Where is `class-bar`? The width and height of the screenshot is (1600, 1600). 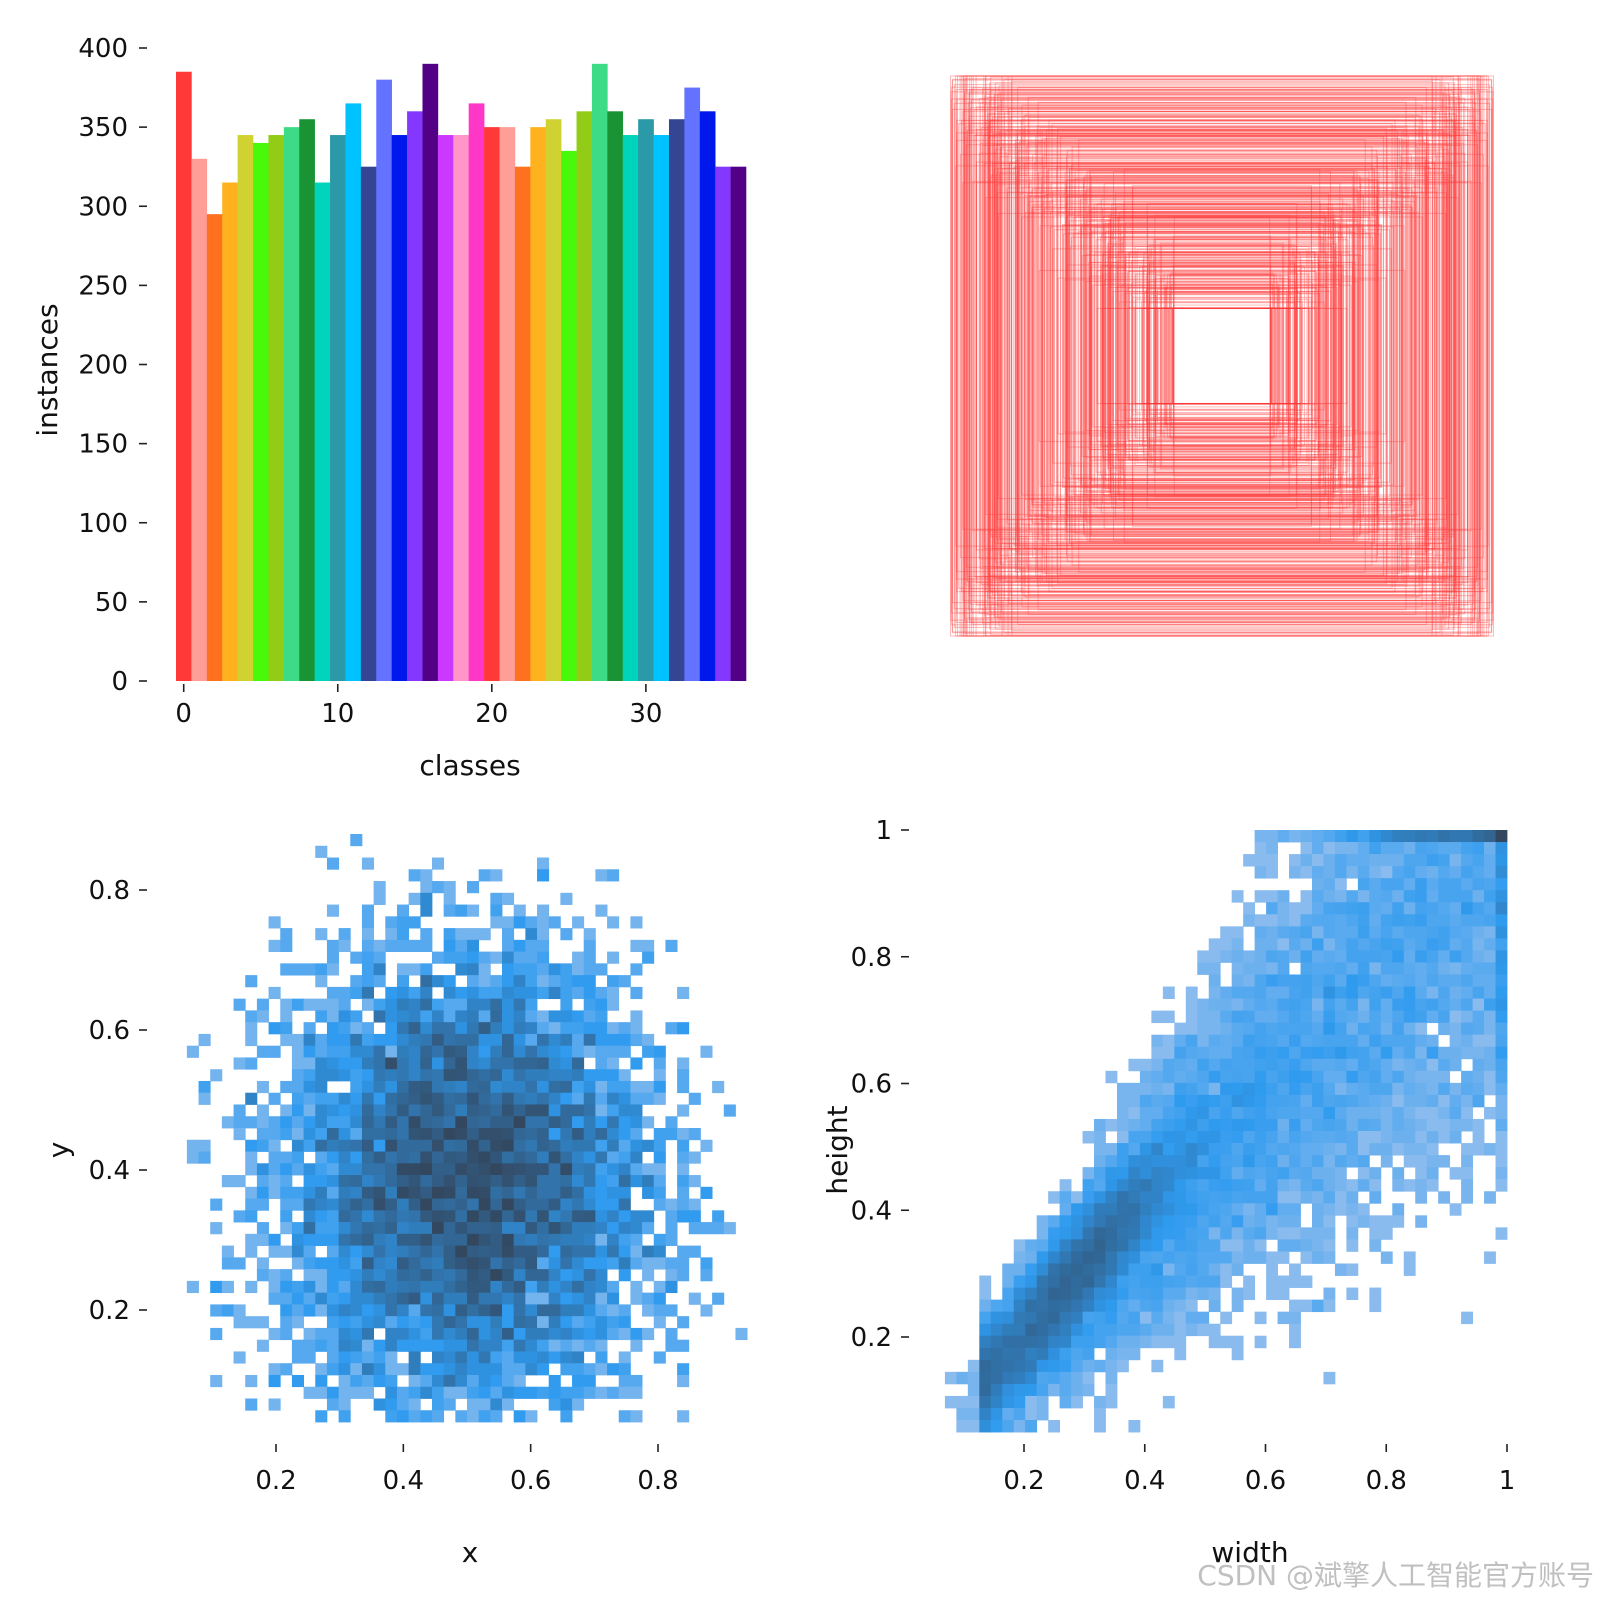
class-bar is located at coordinates (507, 404).